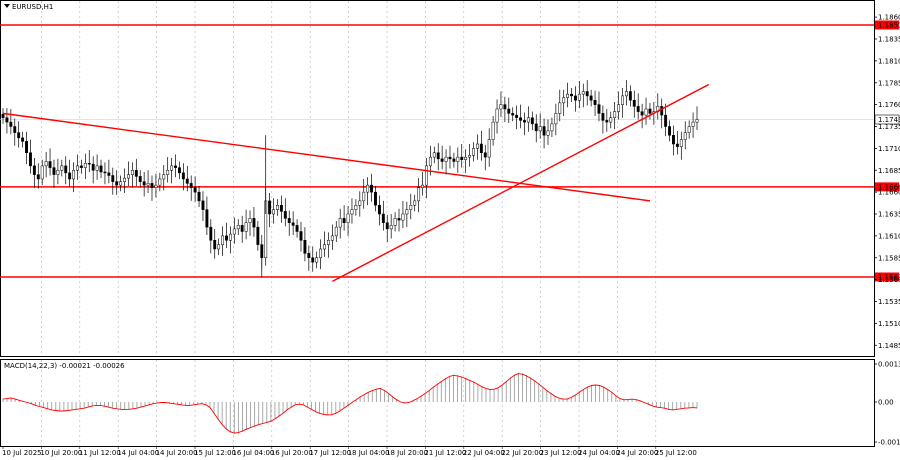 The width and height of the screenshot is (900, 460). I want to click on level-price-box, so click(887, 25).